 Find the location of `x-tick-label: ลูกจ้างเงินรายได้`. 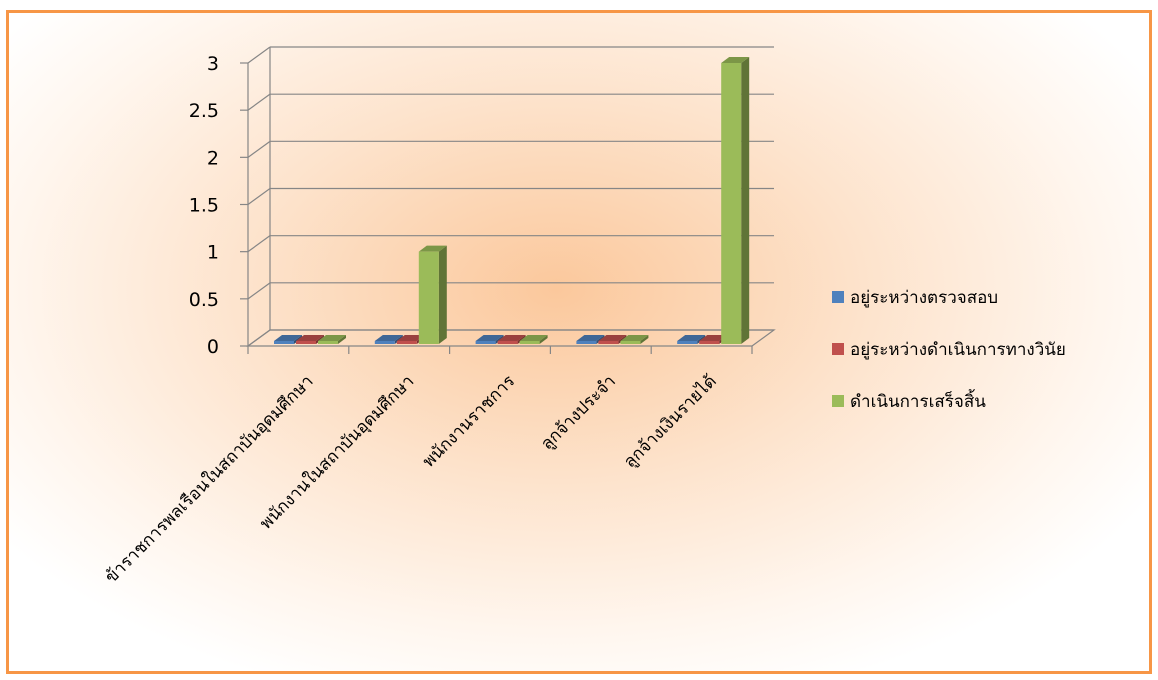

x-tick-label: ลูกจ้างเงินรายได้ is located at coordinates (669, 421).